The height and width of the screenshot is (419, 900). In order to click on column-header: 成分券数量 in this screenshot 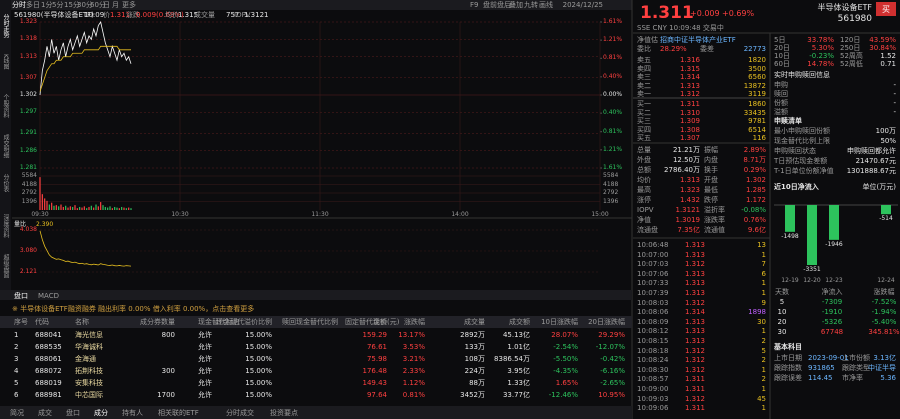, I will do `click(157, 322)`.